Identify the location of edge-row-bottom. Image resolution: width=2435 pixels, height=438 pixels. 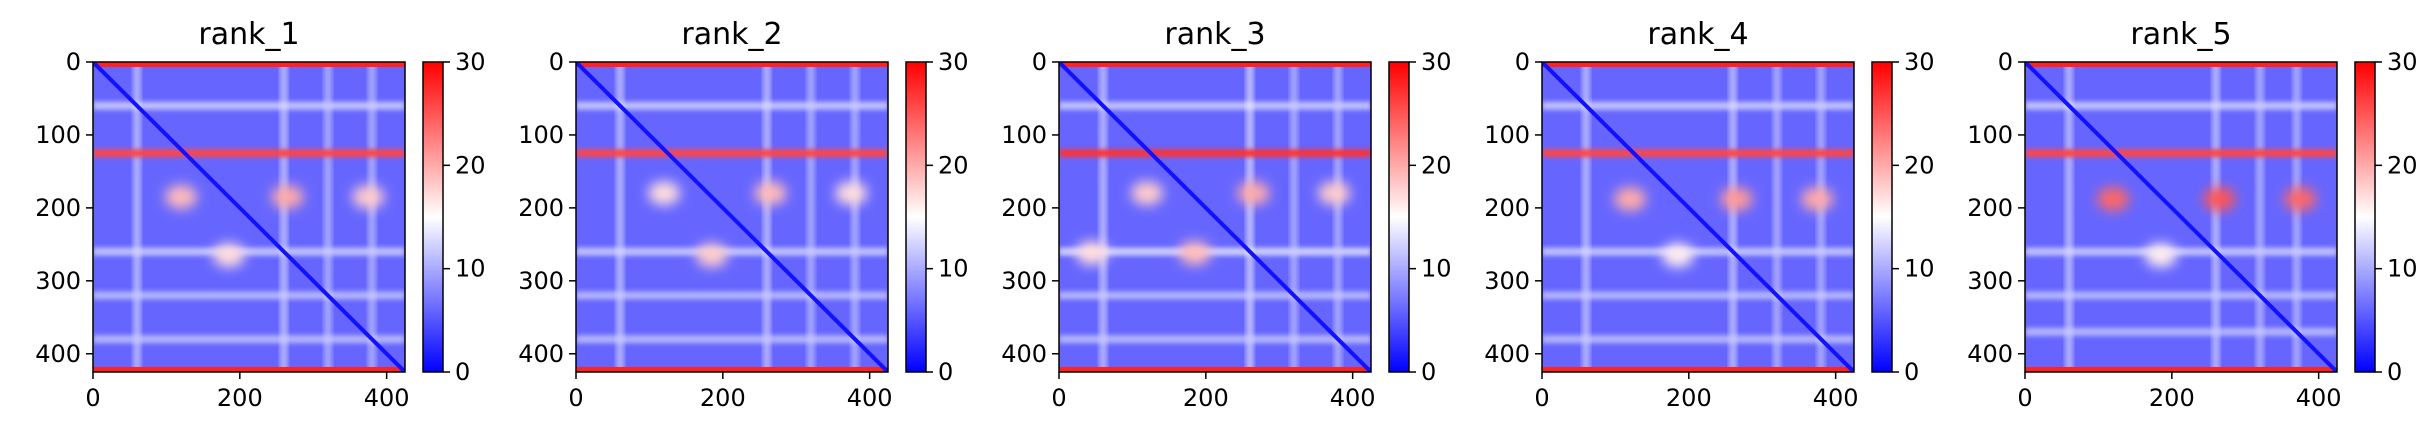
(249, 369).